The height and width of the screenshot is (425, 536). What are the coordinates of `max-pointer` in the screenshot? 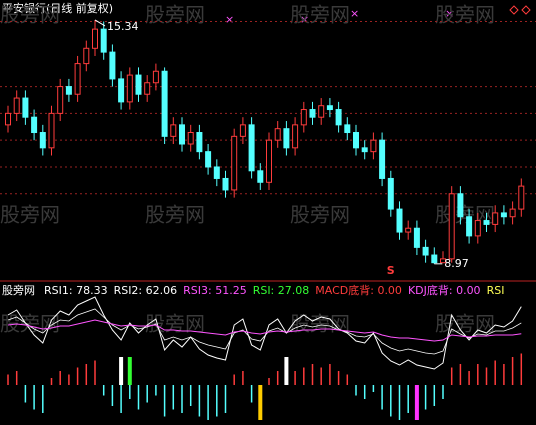 It's located at (100, 23).